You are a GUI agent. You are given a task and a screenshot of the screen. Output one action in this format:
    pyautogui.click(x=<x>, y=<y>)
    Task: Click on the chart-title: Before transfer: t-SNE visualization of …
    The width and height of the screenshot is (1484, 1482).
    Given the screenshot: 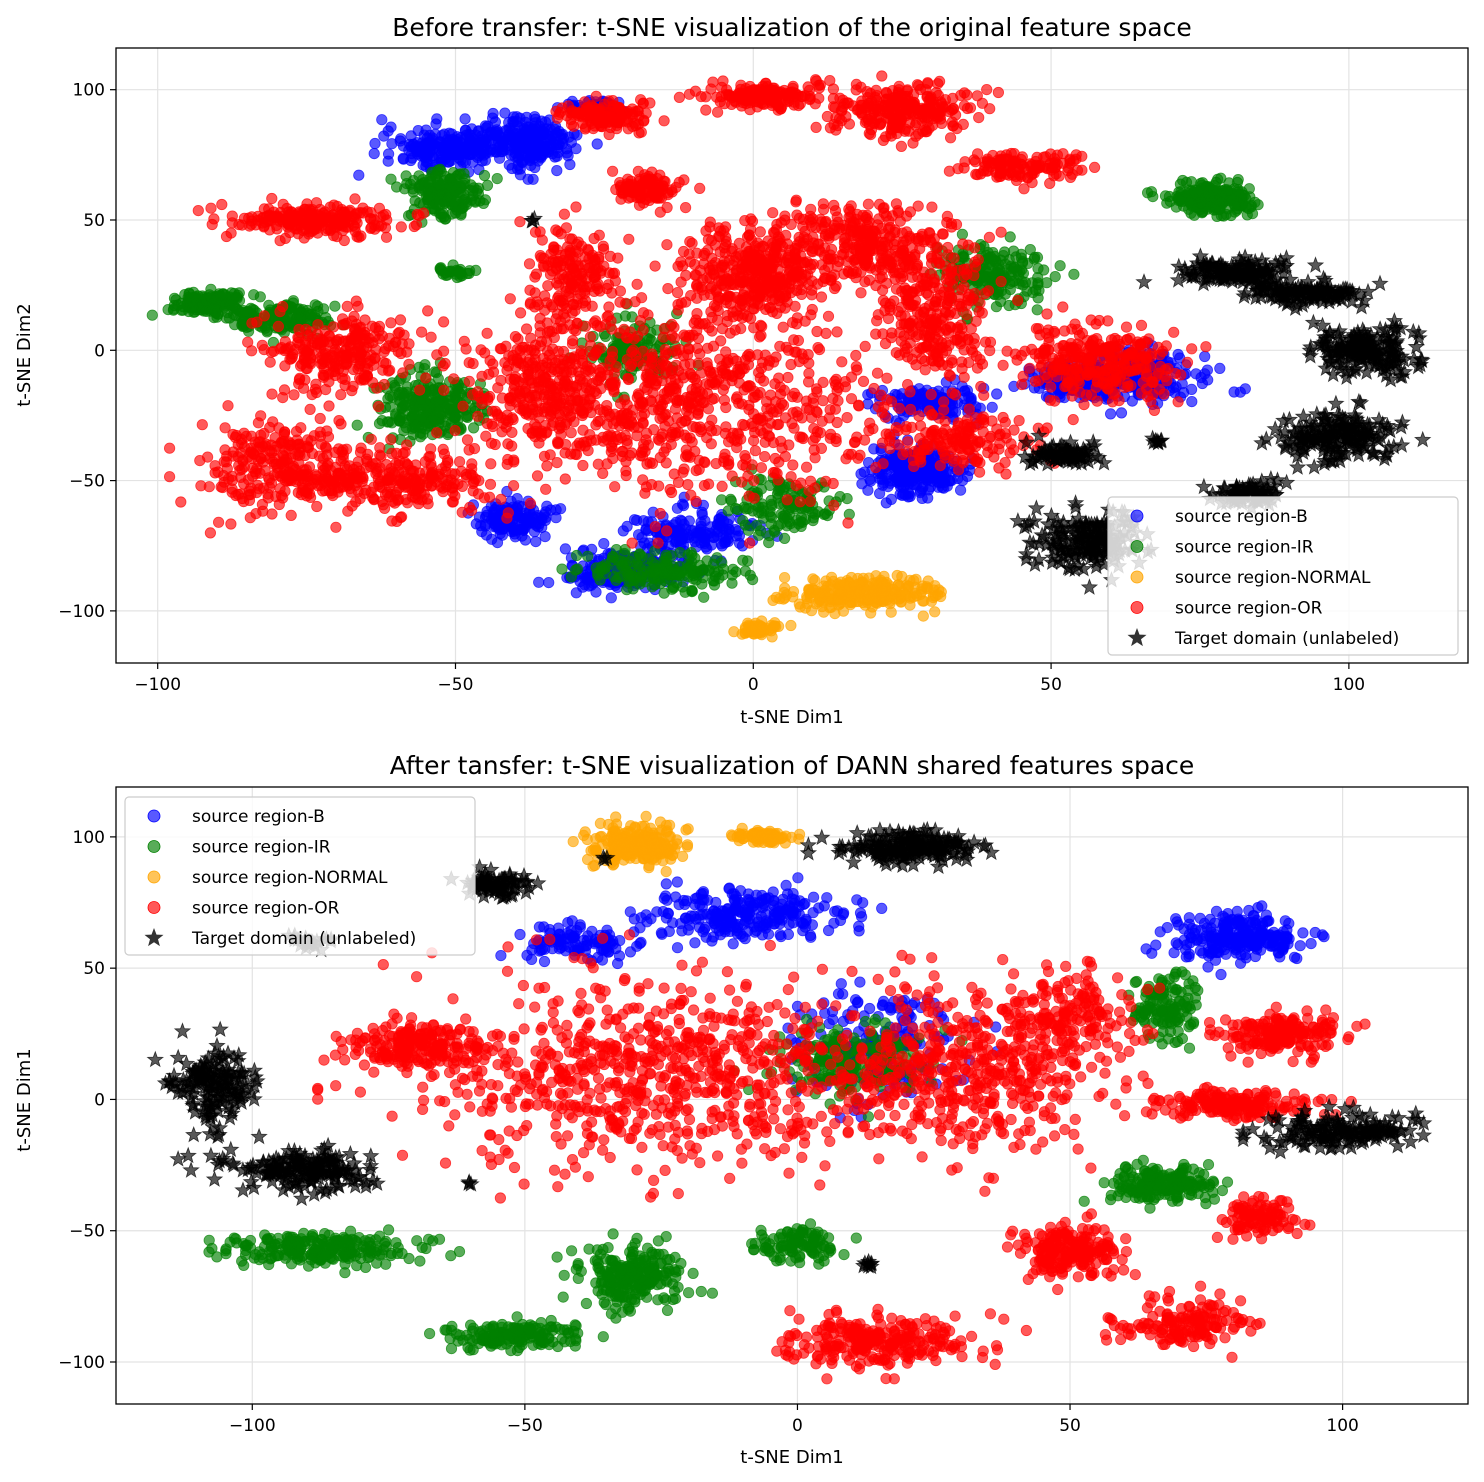 What is the action you would take?
    pyautogui.click(x=792, y=27)
    